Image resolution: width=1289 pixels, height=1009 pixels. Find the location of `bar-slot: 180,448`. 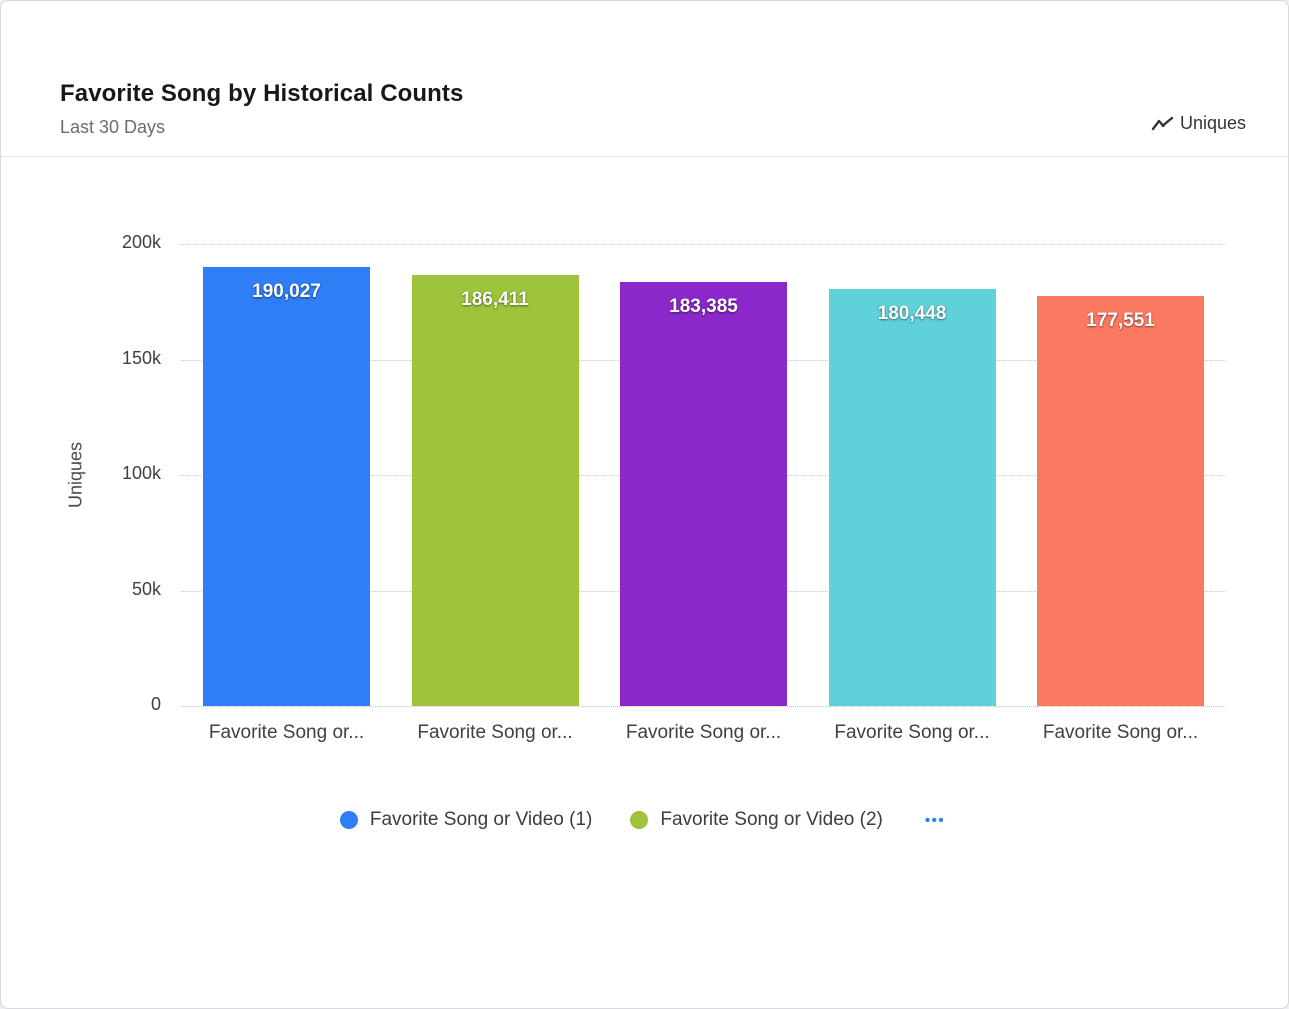

bar-slot: 180,448 is located at coordinates (912, 475).